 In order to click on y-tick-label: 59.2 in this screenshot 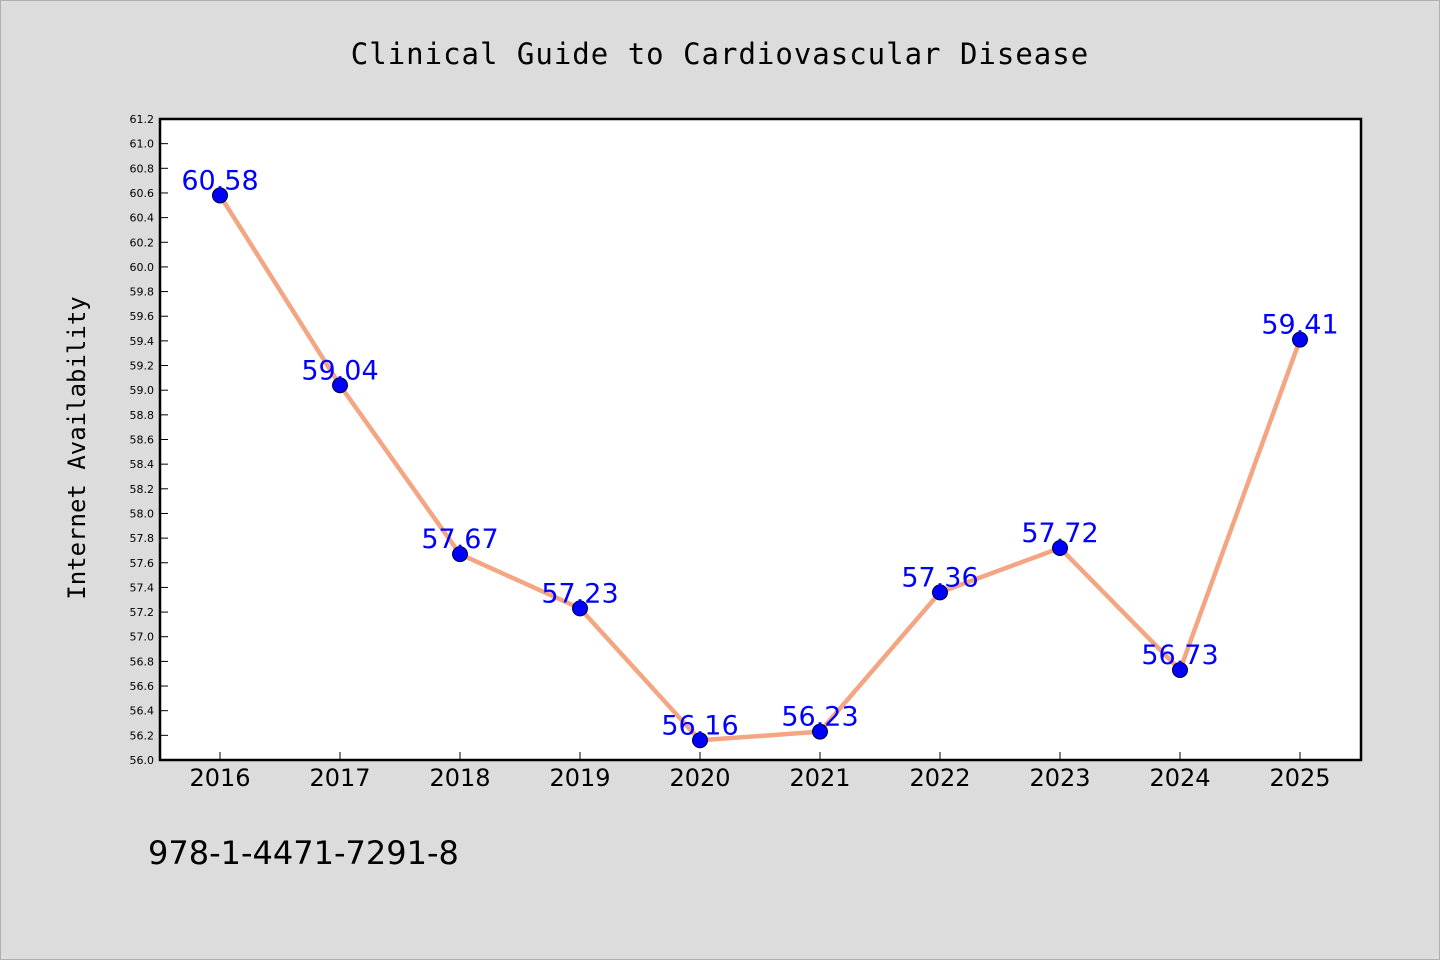, I will do `click(142, 366)`.